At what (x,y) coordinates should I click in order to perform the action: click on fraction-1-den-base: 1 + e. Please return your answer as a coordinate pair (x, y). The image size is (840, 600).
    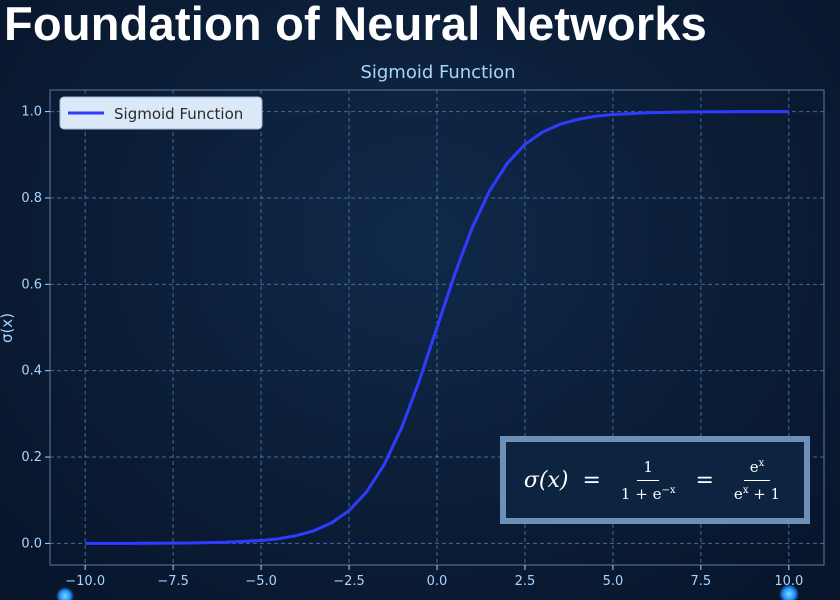
    Looking at the image, I should click on (641, 493).